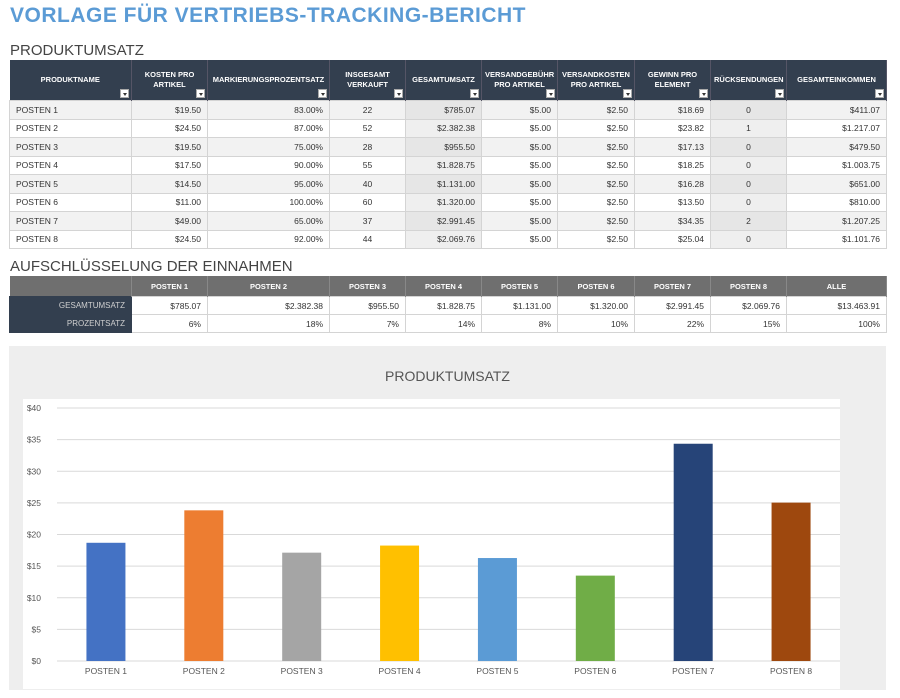 Image resolution: width=900 pixels, height=698 pixels. What do you see at coordinates (70, 147) in the screenshot?
I see `table-cell: POSTEN 3` at bounding box center [70, 147].